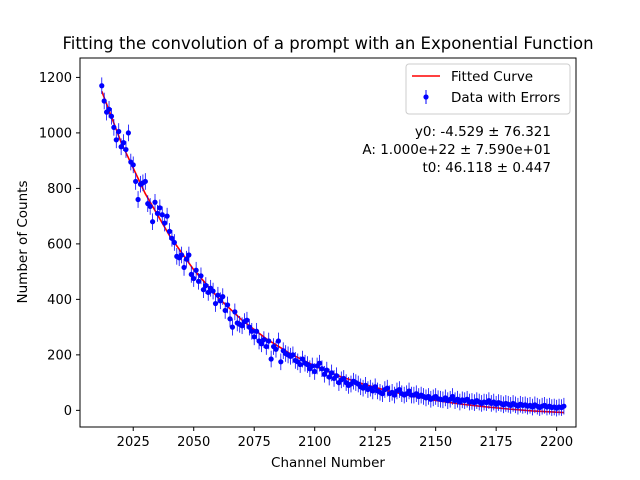 The image size is (640, 480). What do you see at coordinates (496, 442) in the screenshot?
I see `x-tick-label: 2175` at bounding box center [496, 442].